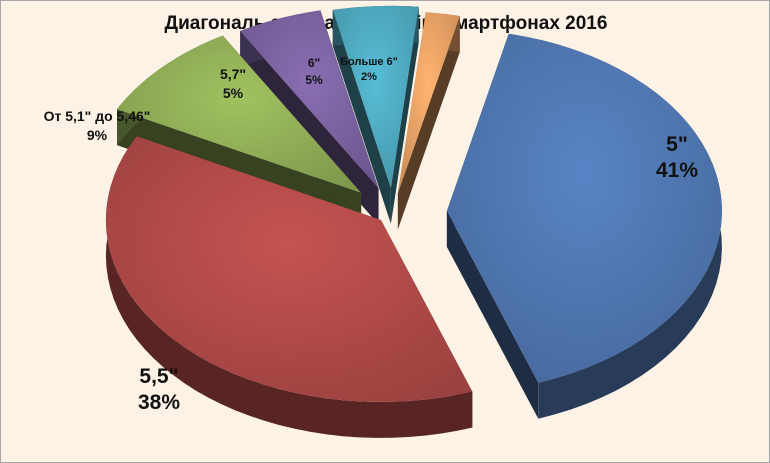 Image resolution: width=770 pixels, height=463 pixels. Describe the element at coordinates (97, 135) in the screenshot. I see `slice-value-label-3: 9%` at that location.